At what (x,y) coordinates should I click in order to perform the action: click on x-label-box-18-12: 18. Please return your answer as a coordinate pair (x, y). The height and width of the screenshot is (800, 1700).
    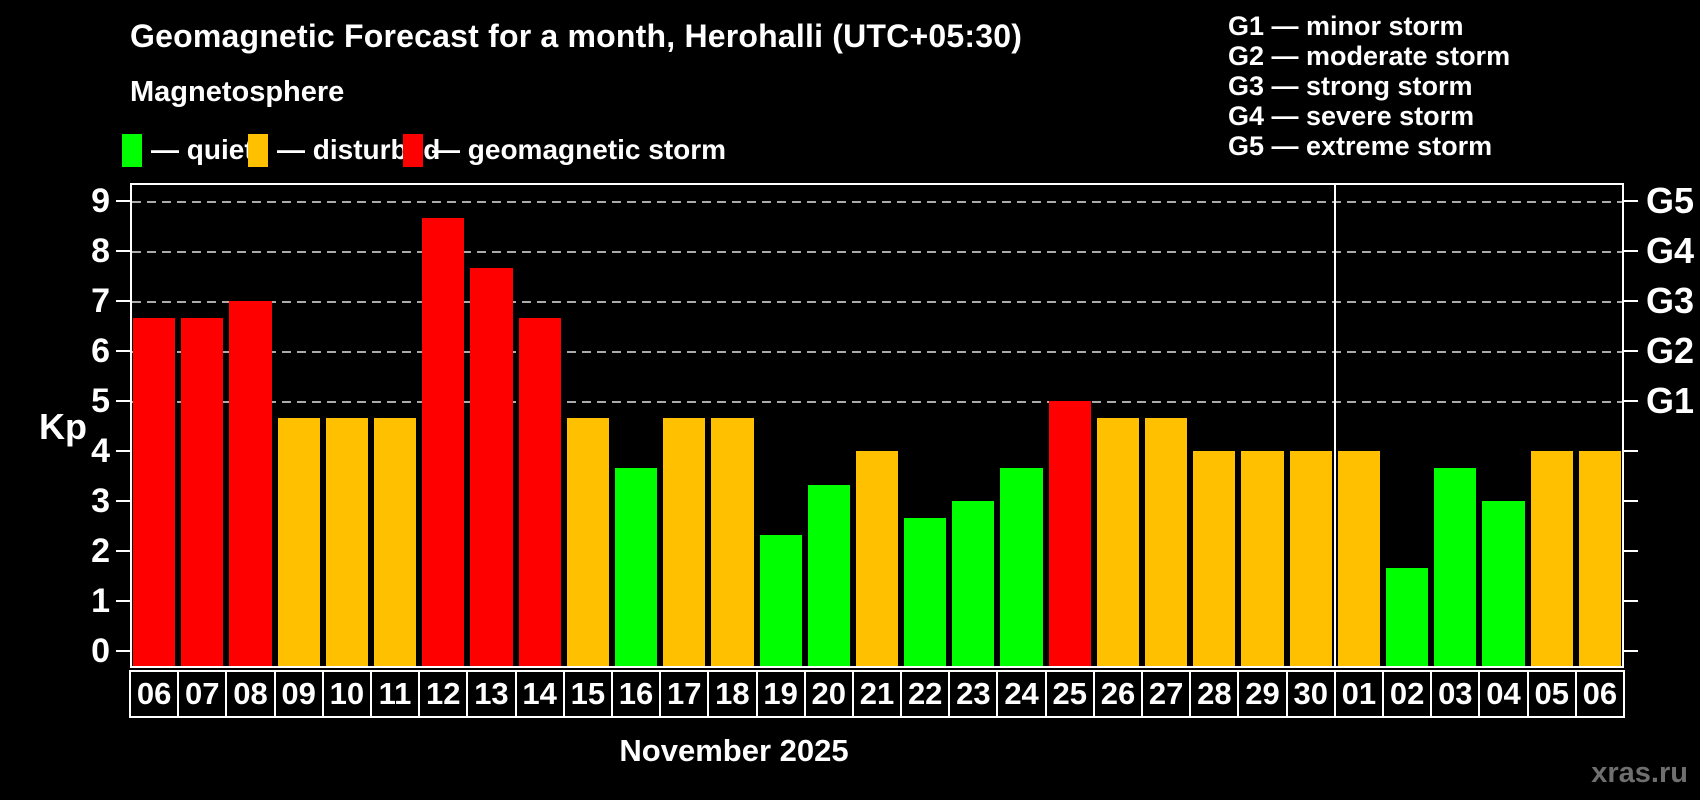
    Looking at the image, I should click on (732, 694).